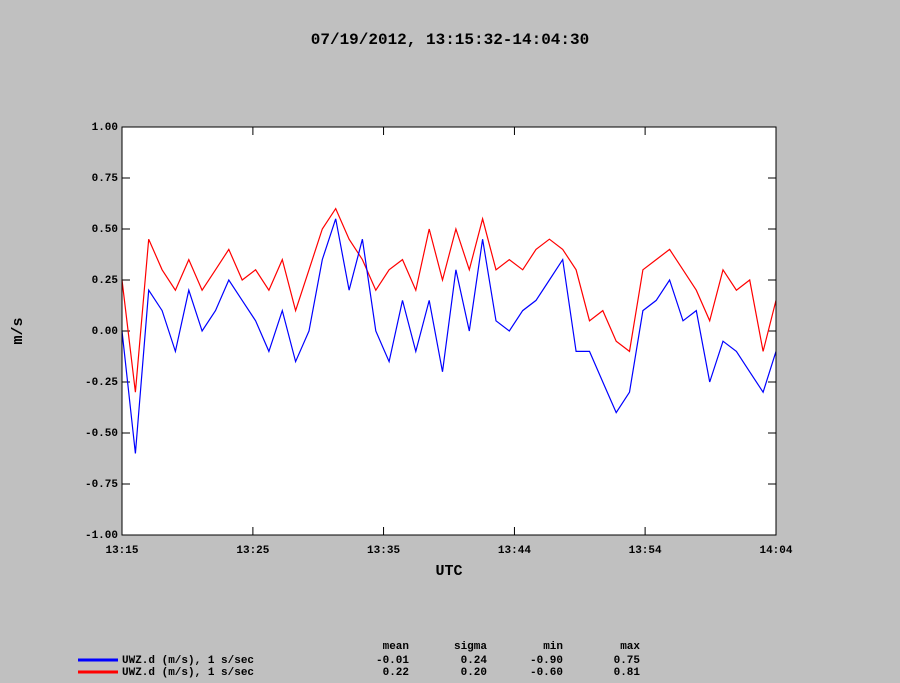  I want to click on y-tick-label: 0.50, so click(105, 230).